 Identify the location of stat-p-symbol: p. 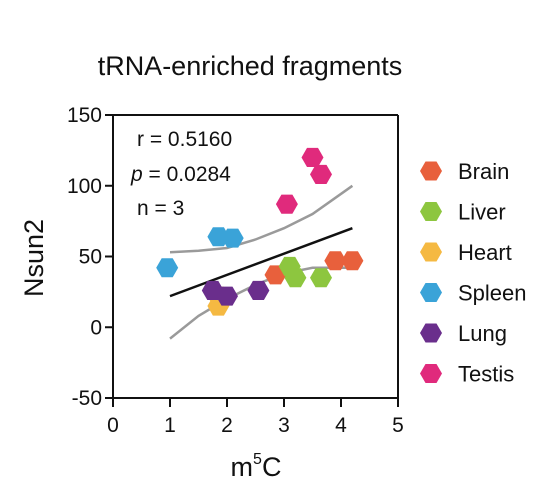
(136, 174).